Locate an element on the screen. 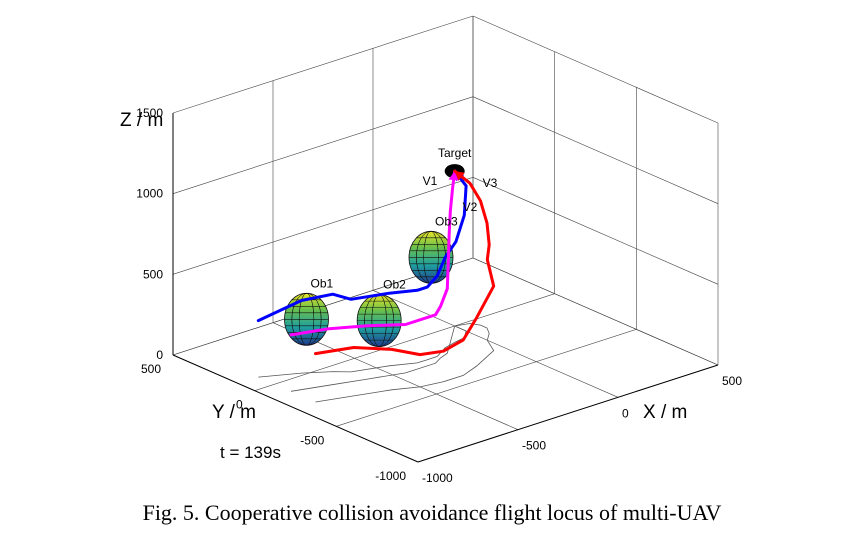 Image resolution: width=864 pixels, height=543 pixels. y-axis-line is located at coordinates (295, 408).